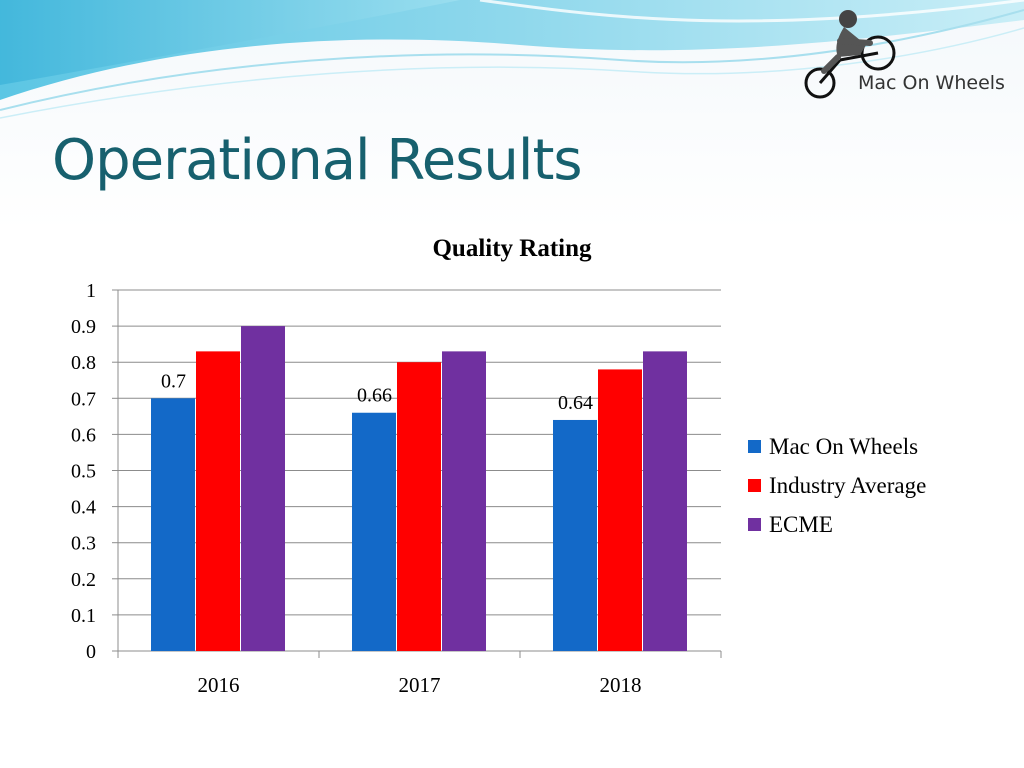 This screenshot has height=768, width=1024. I want to click on cyclist-logo-icon, so click(850, 54).